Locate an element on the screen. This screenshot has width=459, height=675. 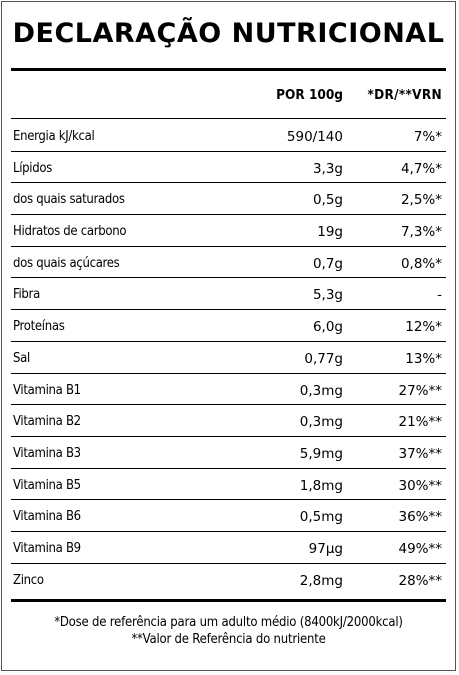
nutrient-value: 1,8mg is located at coordinates (321, 485).